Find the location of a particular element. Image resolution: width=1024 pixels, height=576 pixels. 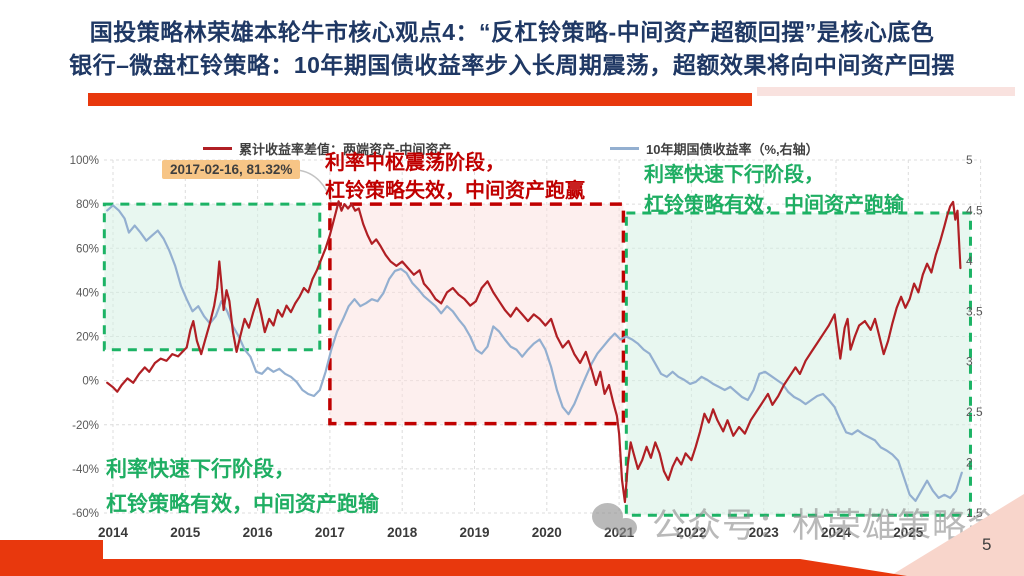

y-axis-label-right: 2 is located at coordinates (969, 463).